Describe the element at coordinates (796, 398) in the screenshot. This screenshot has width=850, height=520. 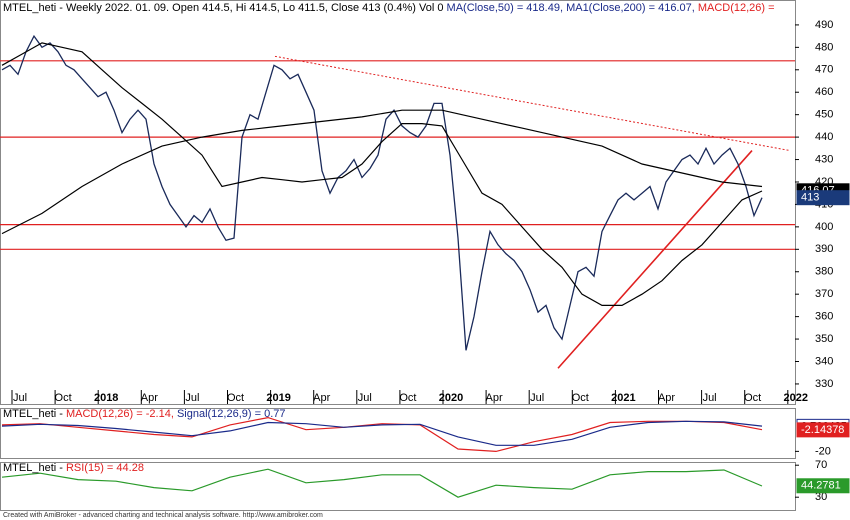
I see `x-tick-label: 2022` at that location.